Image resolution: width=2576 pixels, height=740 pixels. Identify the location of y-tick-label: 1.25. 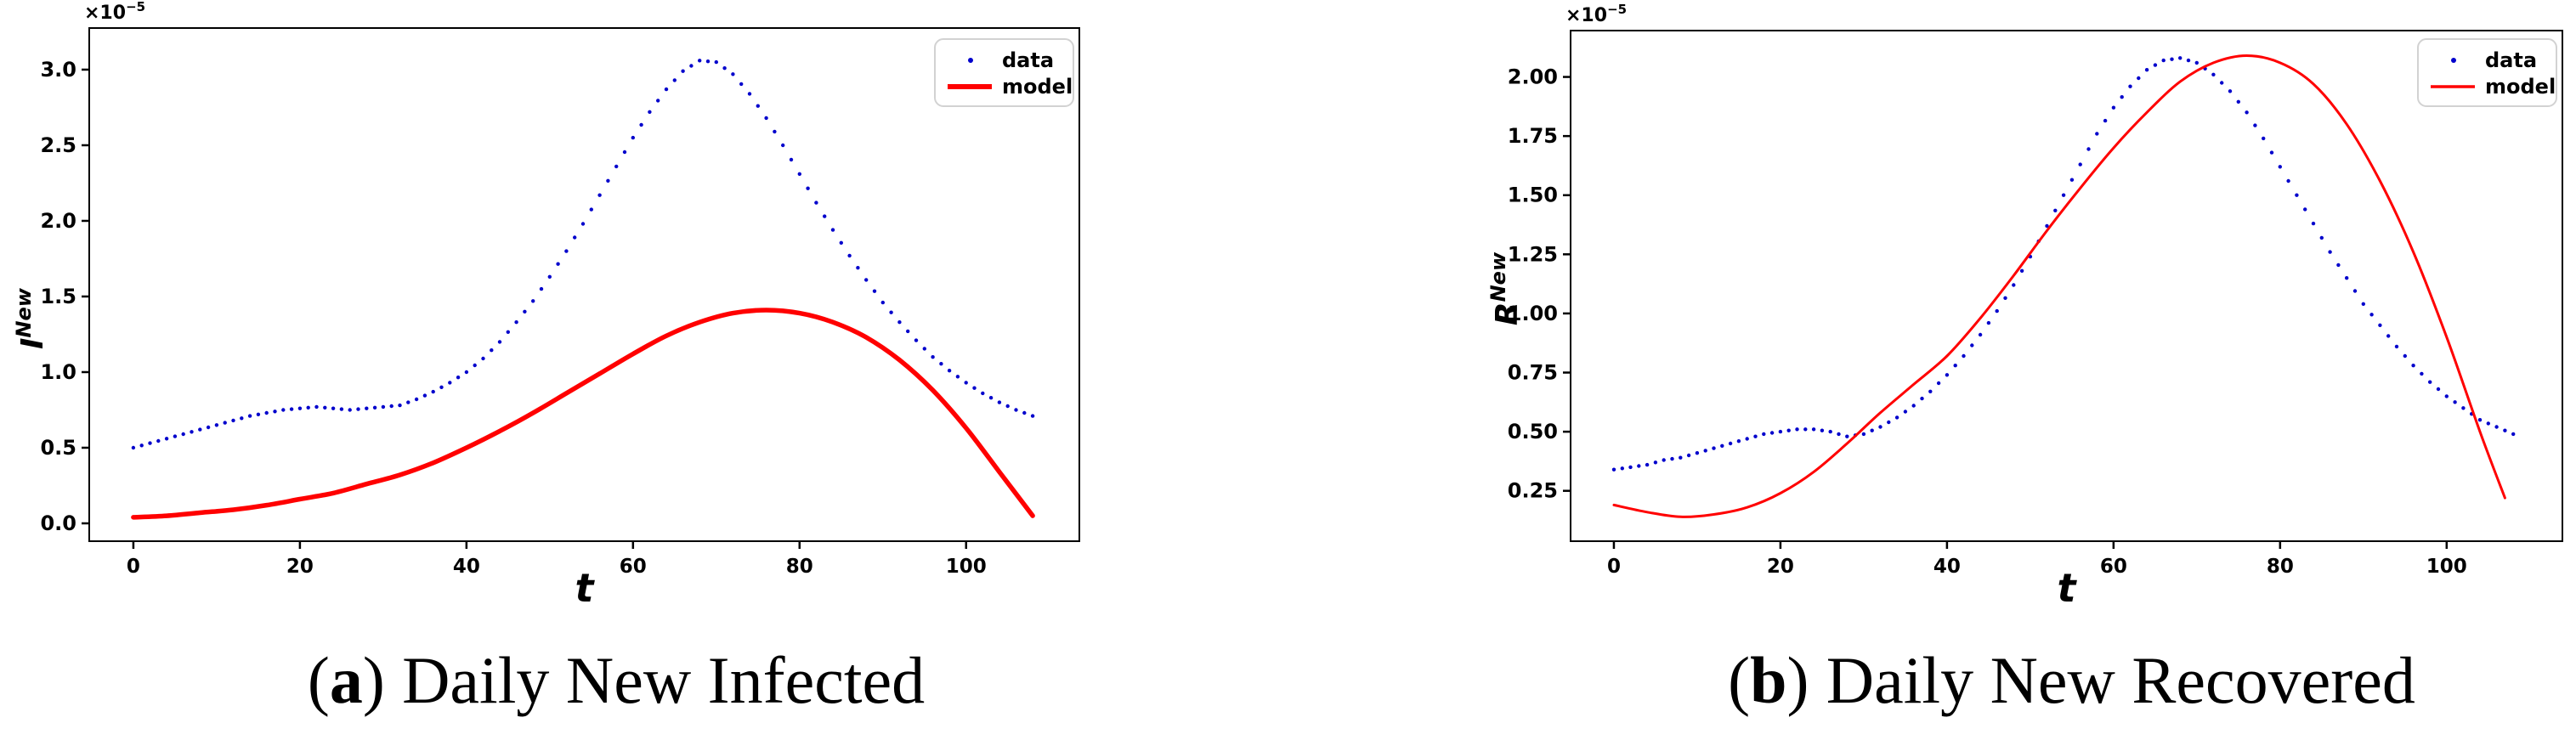
(1533, 254).